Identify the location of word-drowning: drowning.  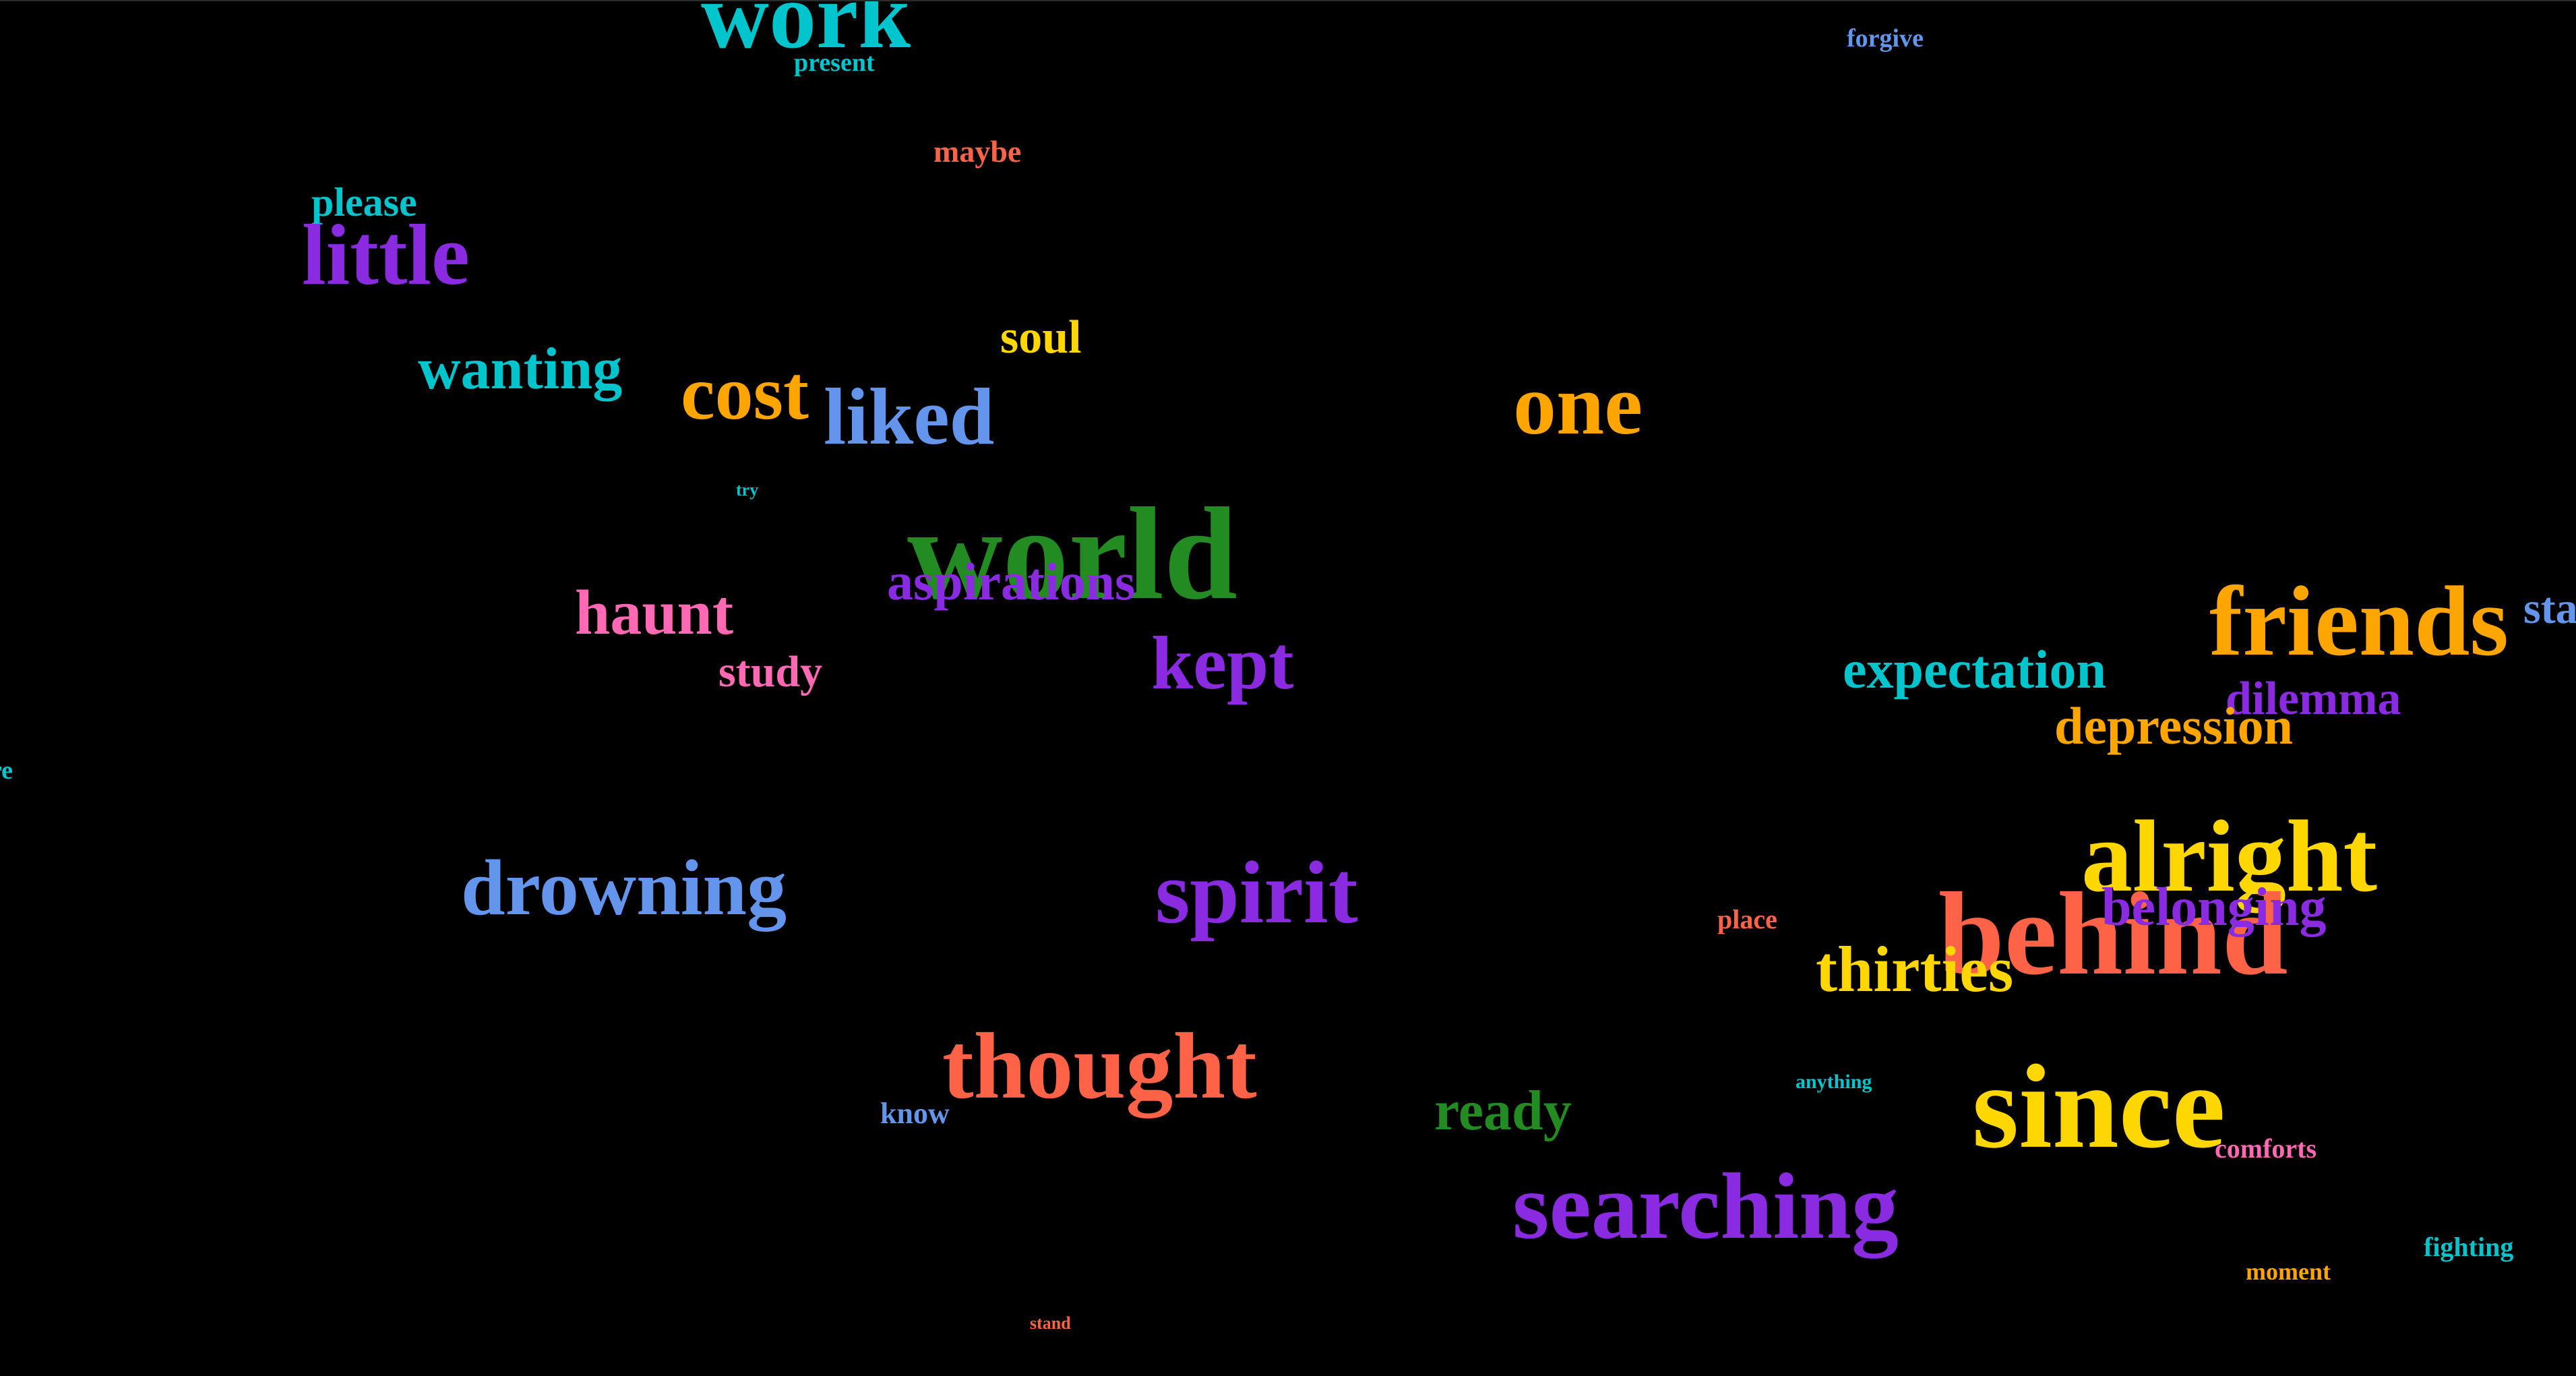
(624, 888).